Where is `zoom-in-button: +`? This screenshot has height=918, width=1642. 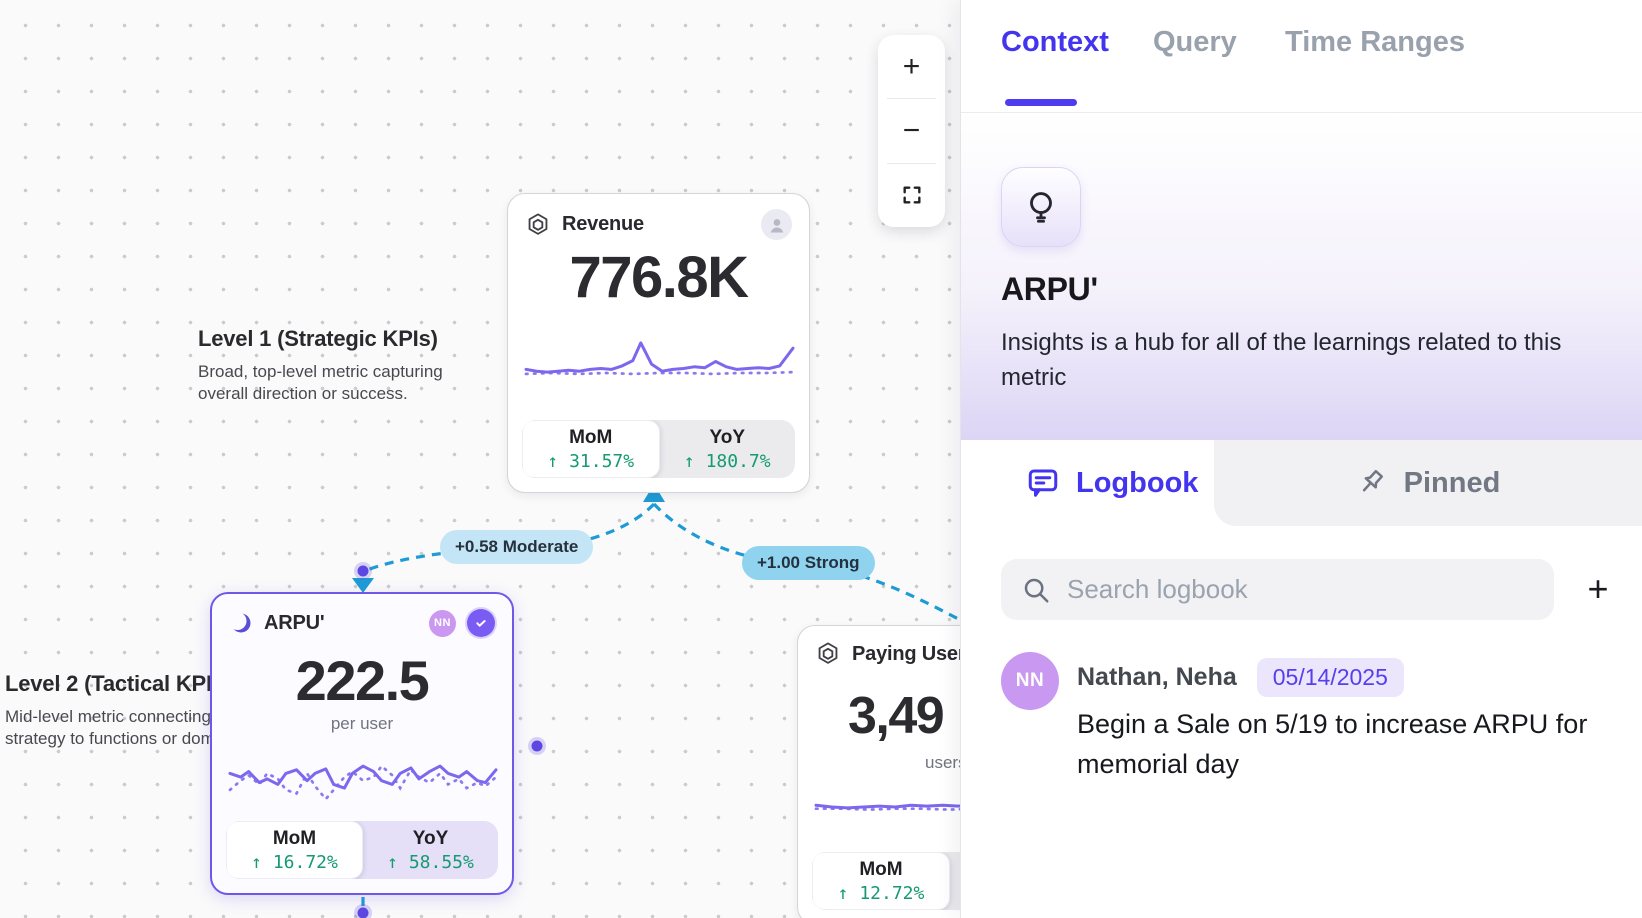 zoom-in-button: + is located at coordinates (911, 66).